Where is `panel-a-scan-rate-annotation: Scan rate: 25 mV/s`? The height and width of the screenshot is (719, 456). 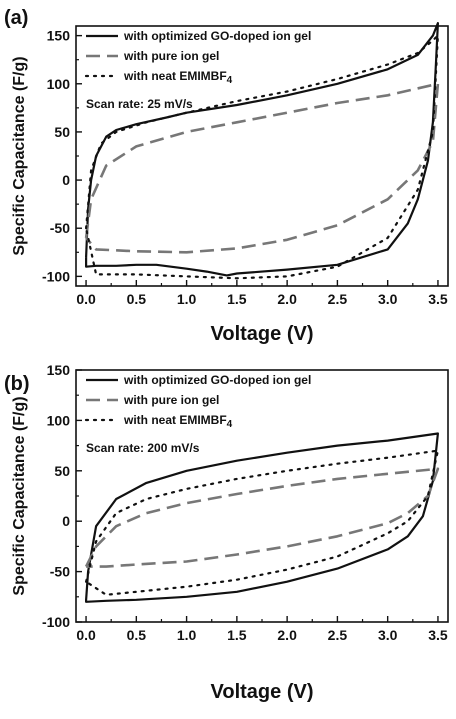
panel-a-scan-rate-annotation: Scan rate: 25 mV/s is located at coordinates (139, 104).